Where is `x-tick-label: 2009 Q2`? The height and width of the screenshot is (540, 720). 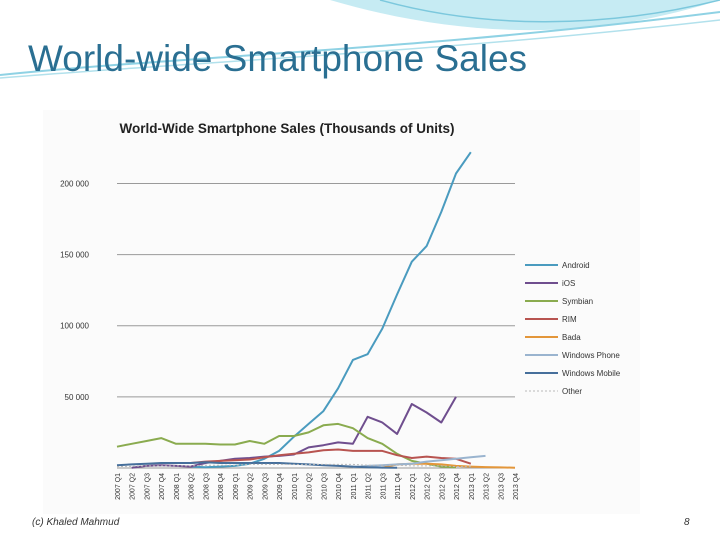 x-tick-label: 2009 Q2 is located at coordinates (251, 486).